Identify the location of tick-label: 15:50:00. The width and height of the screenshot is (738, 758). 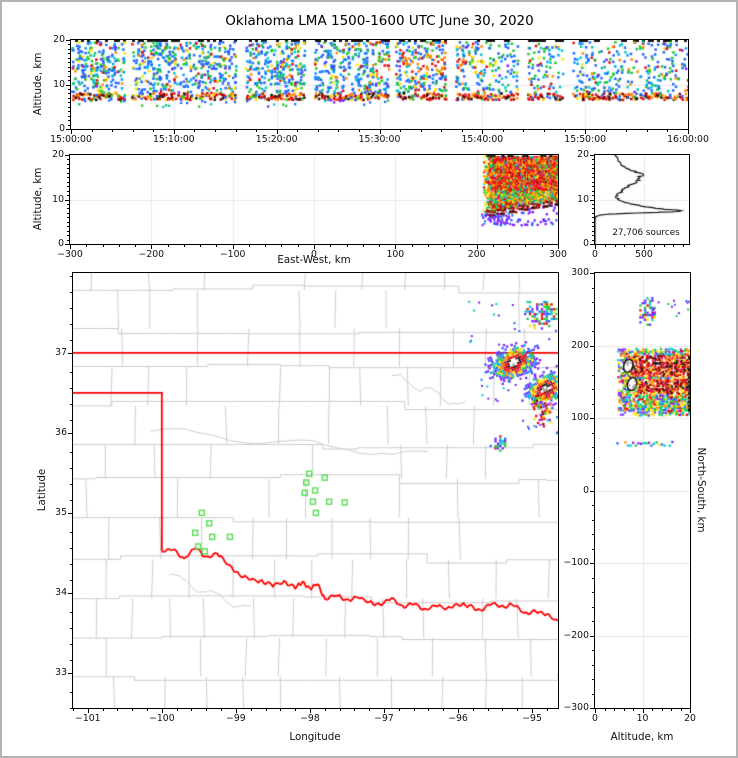
(585, 139).